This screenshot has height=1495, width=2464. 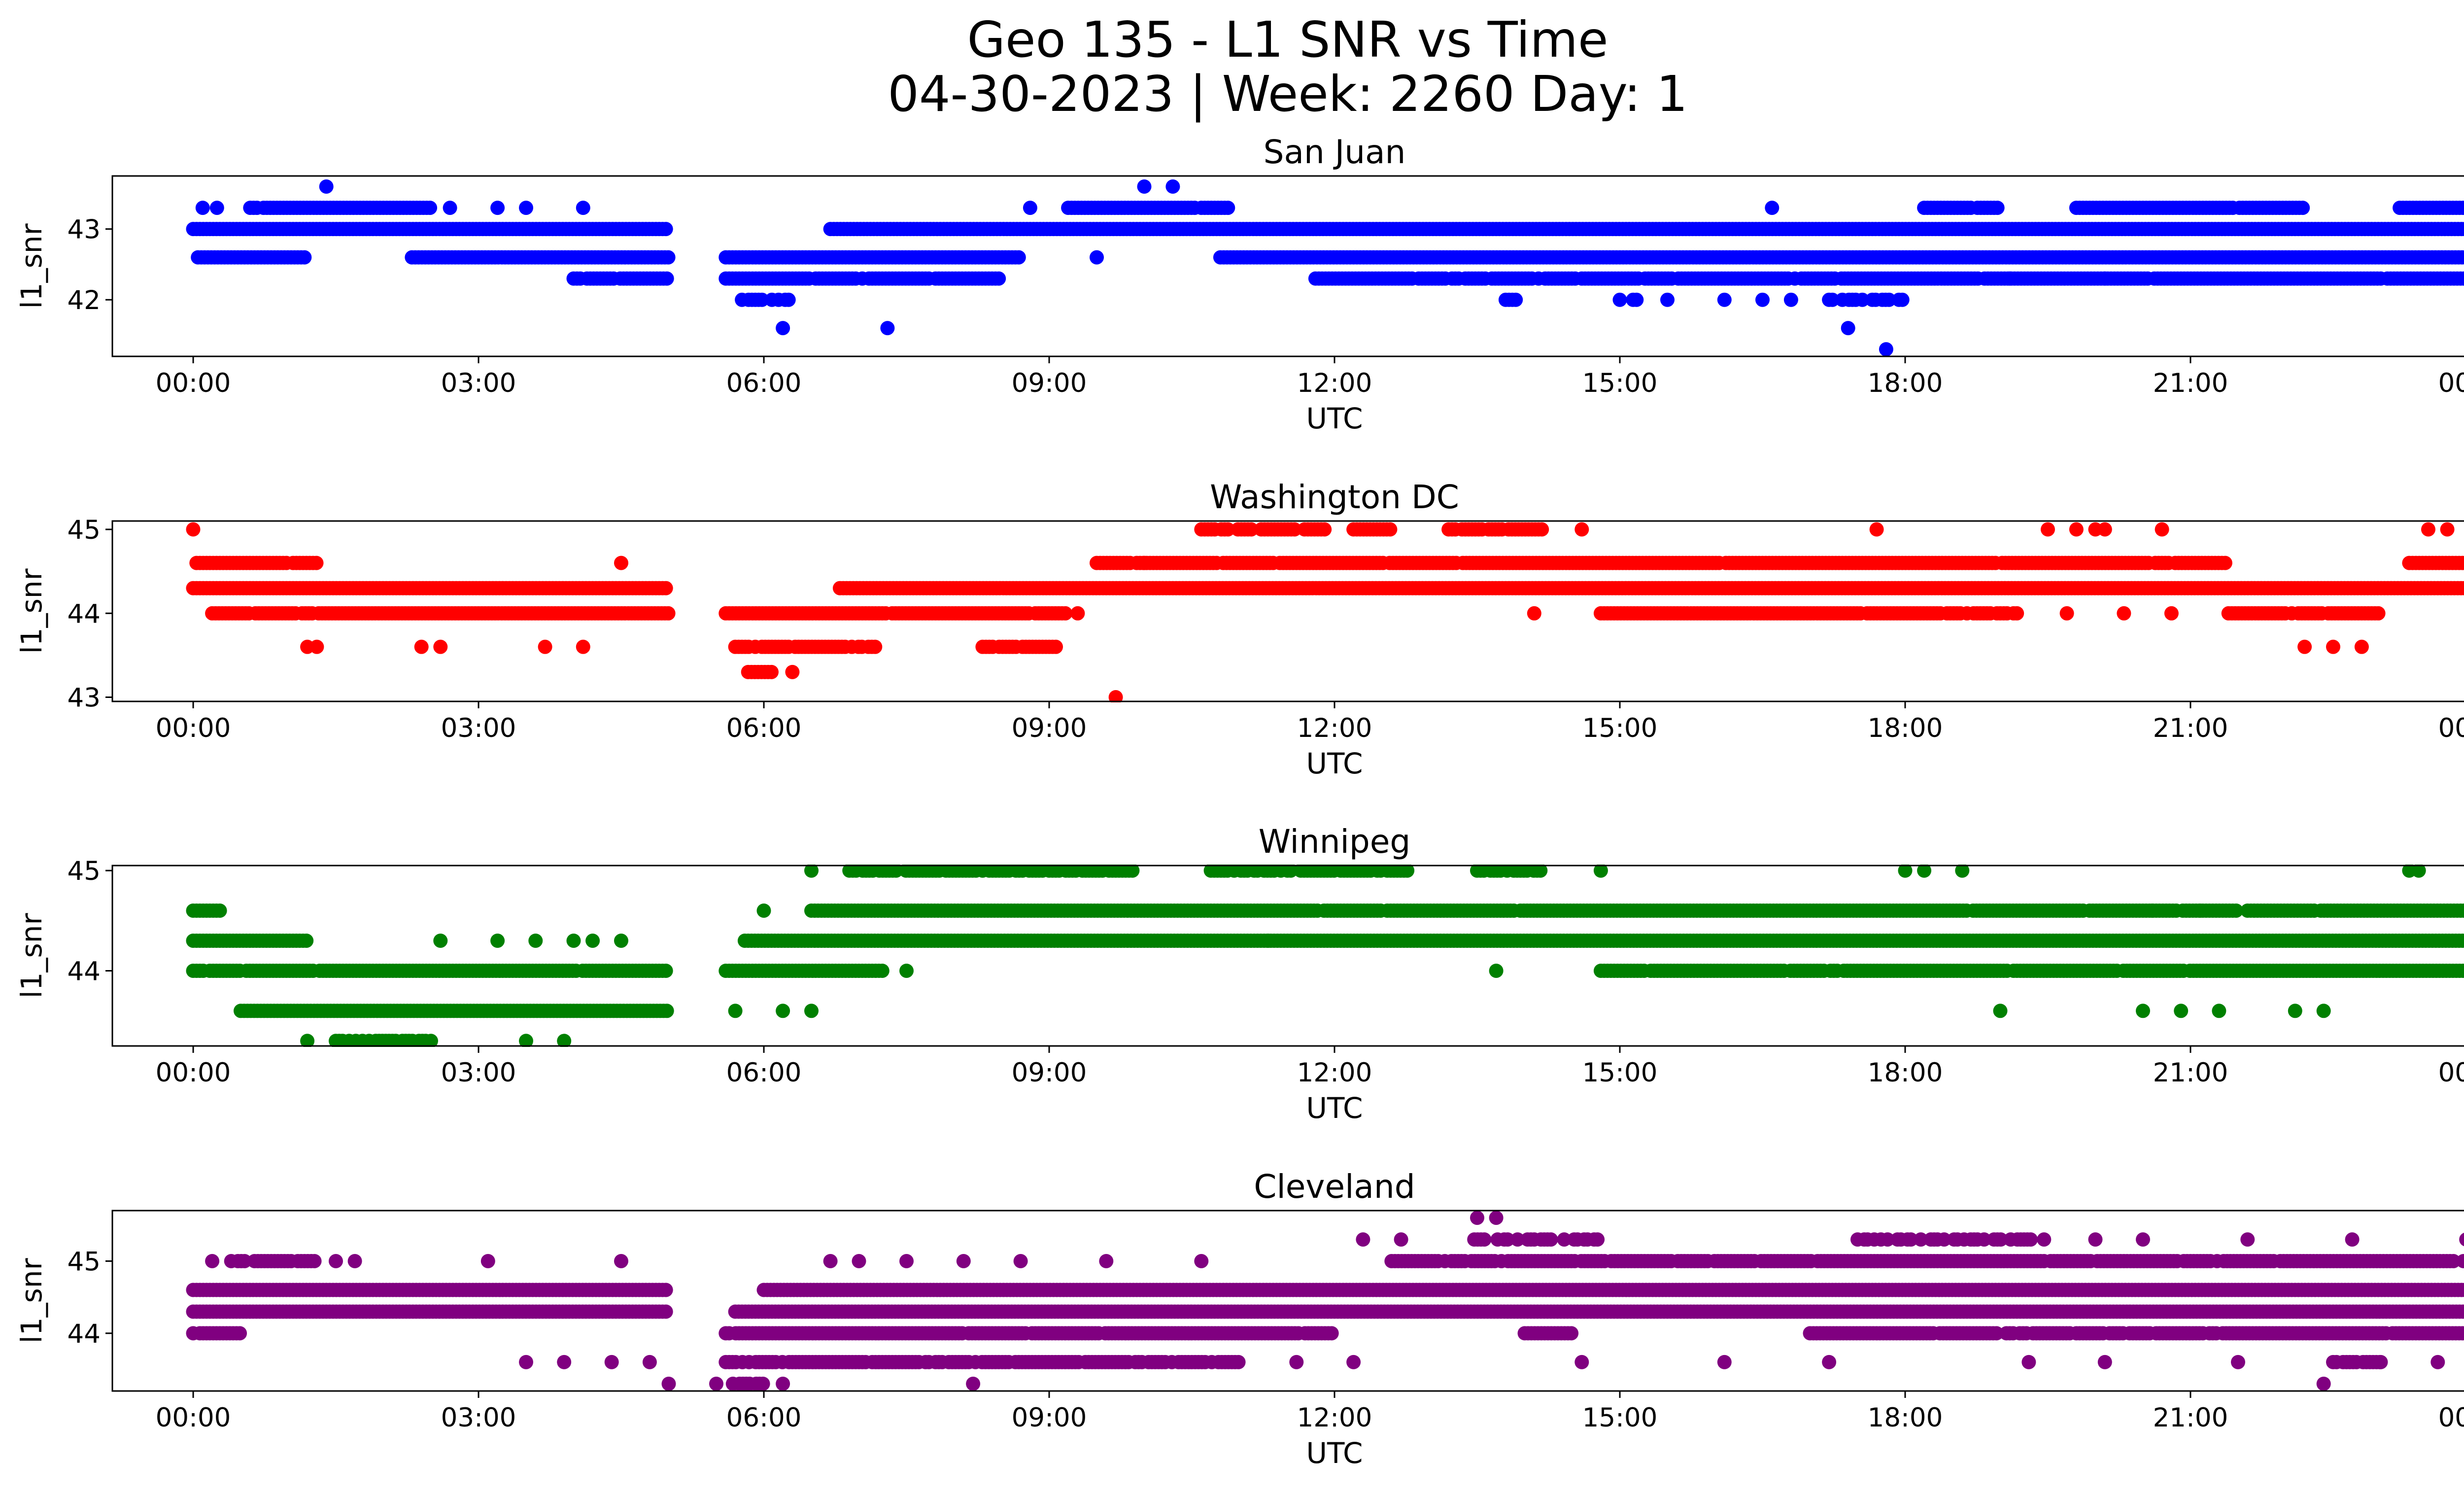 I want to click on figure-title-line-1: Geo 135 - L1 SNR vs Time, so click(x=1287, y=40).